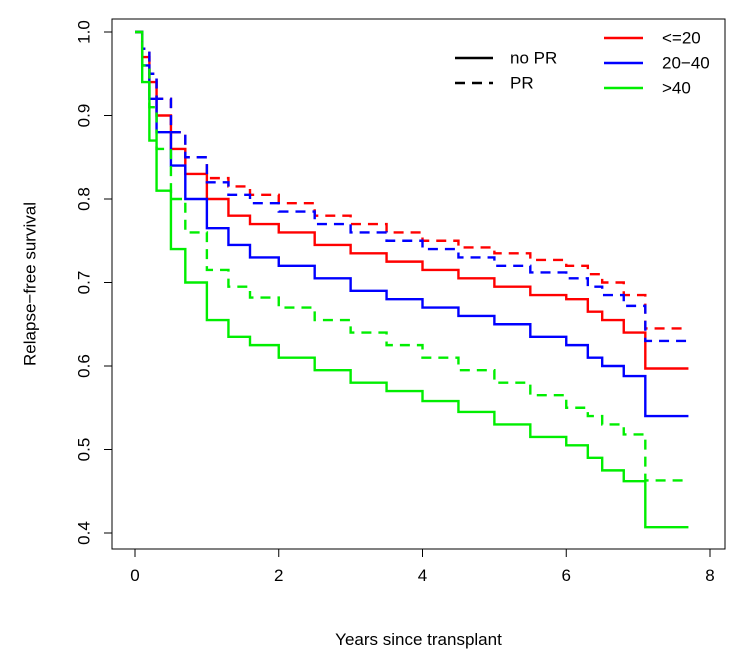 This screenshot has height=659, width=739. What do you see at coordinates (418, 639) in the screenshot?
I see `x-axis-label: Years since transplant` at bounding box center [418, 639].